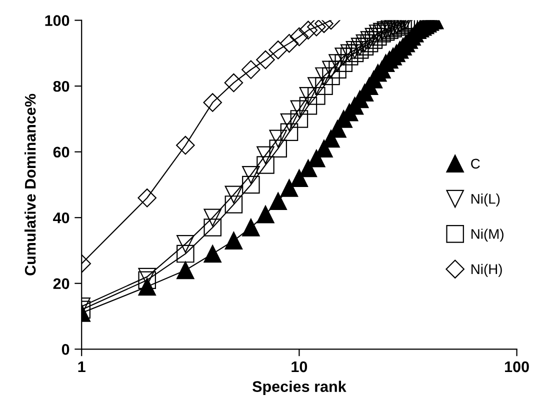  I want to click on y-tick-label: 0, so click(66, 349).